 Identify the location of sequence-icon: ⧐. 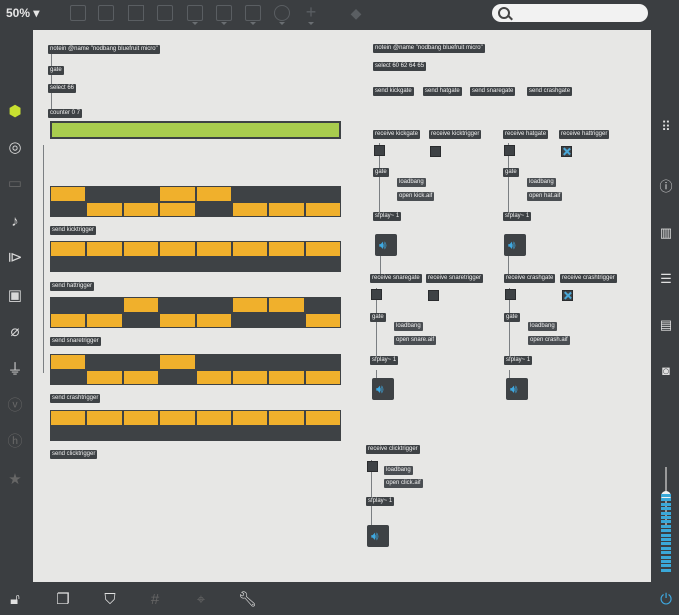
(15, 257).